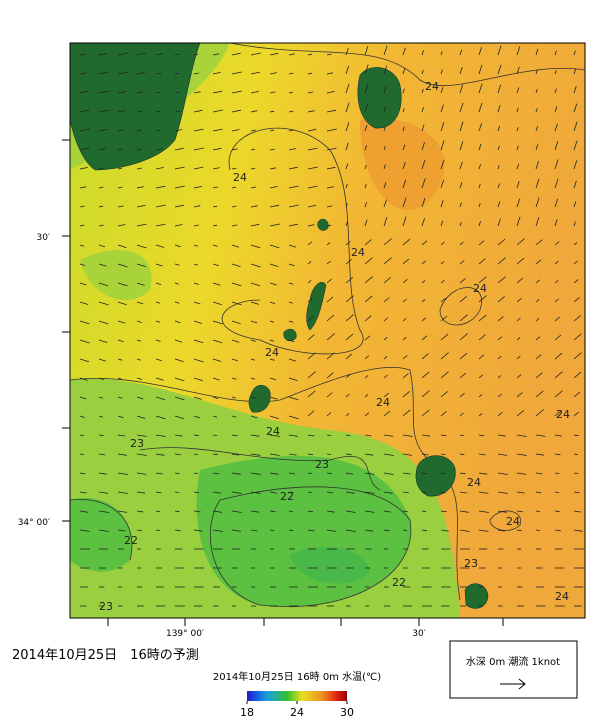  Describe the element at coordinates (34, 523) in the screenshot. I see `lat-label: 34° 00′` at that location.